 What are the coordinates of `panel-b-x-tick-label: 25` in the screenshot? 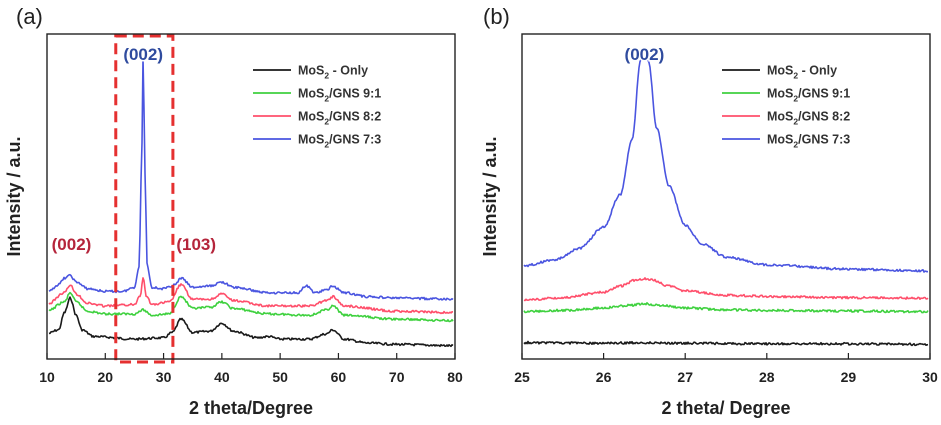 It's located at (522, 377).